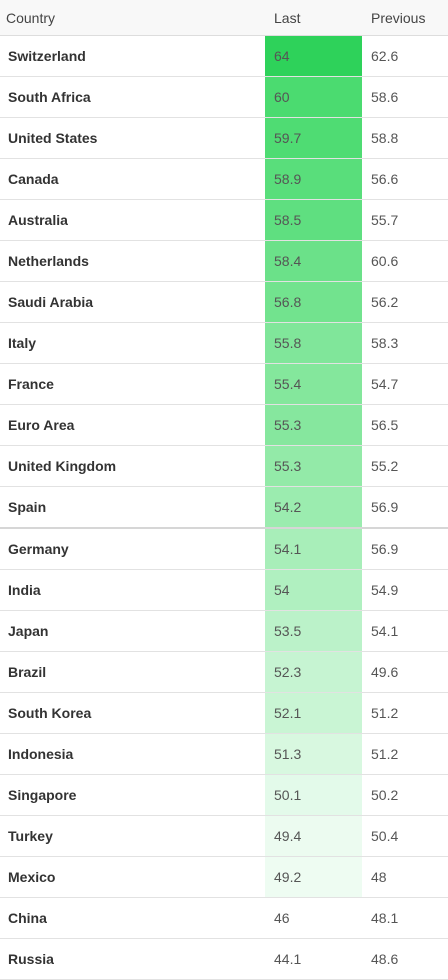  I want to click on table-row: South Africa 60 58.6, so click(224, 97).